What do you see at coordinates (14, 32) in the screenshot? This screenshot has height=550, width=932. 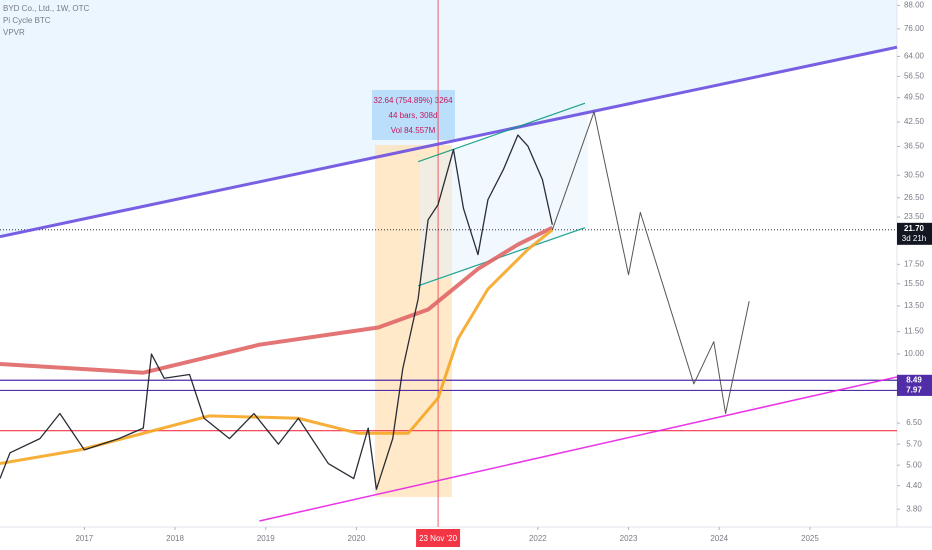 I see `indicator-label: VPVR` at bounding box center [14, 32].